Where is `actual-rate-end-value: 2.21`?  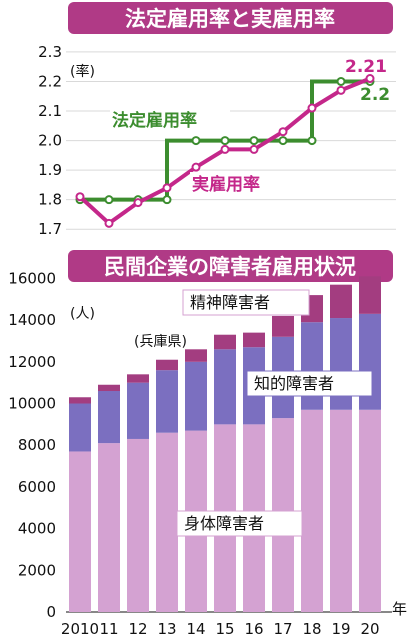
actual-rate-end-value: 2.21 is located at coordinates (366, 67).